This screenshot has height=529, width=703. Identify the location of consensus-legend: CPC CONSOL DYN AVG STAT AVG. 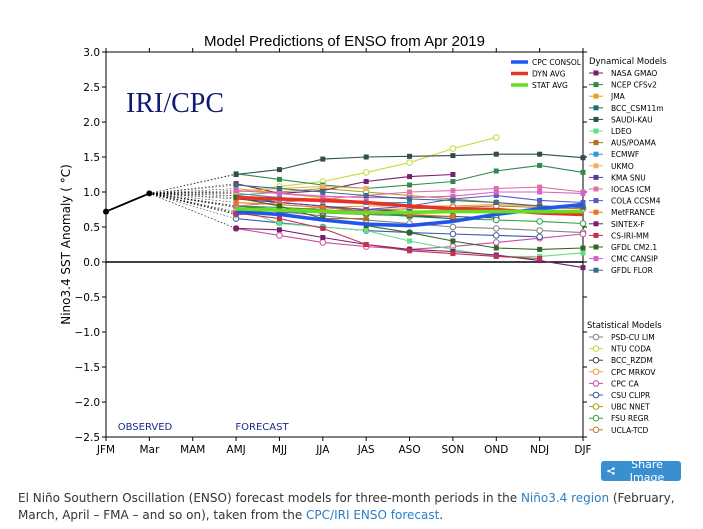
(546, 74).